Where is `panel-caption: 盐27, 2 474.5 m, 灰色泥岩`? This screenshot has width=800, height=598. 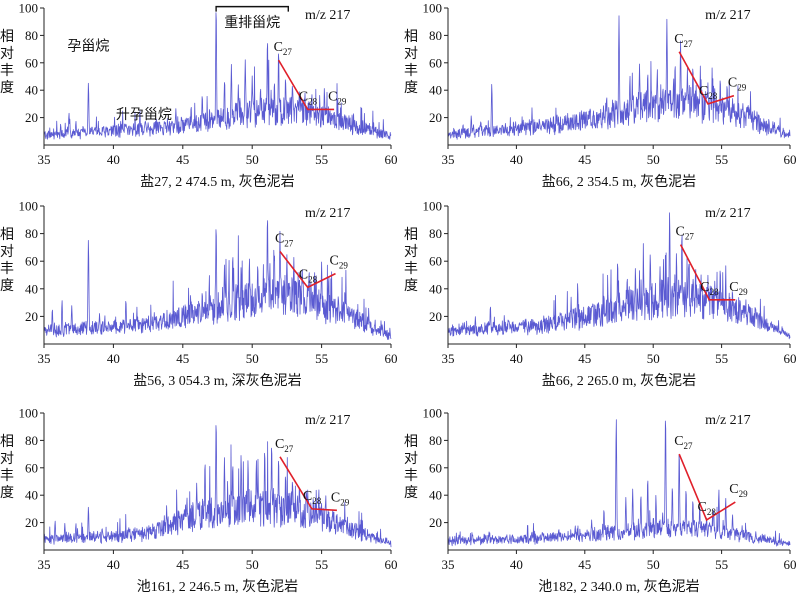 panel-caption: 盐27, 2 474.5 m, 灰色泥岩 is located at coordinates (217, 181).